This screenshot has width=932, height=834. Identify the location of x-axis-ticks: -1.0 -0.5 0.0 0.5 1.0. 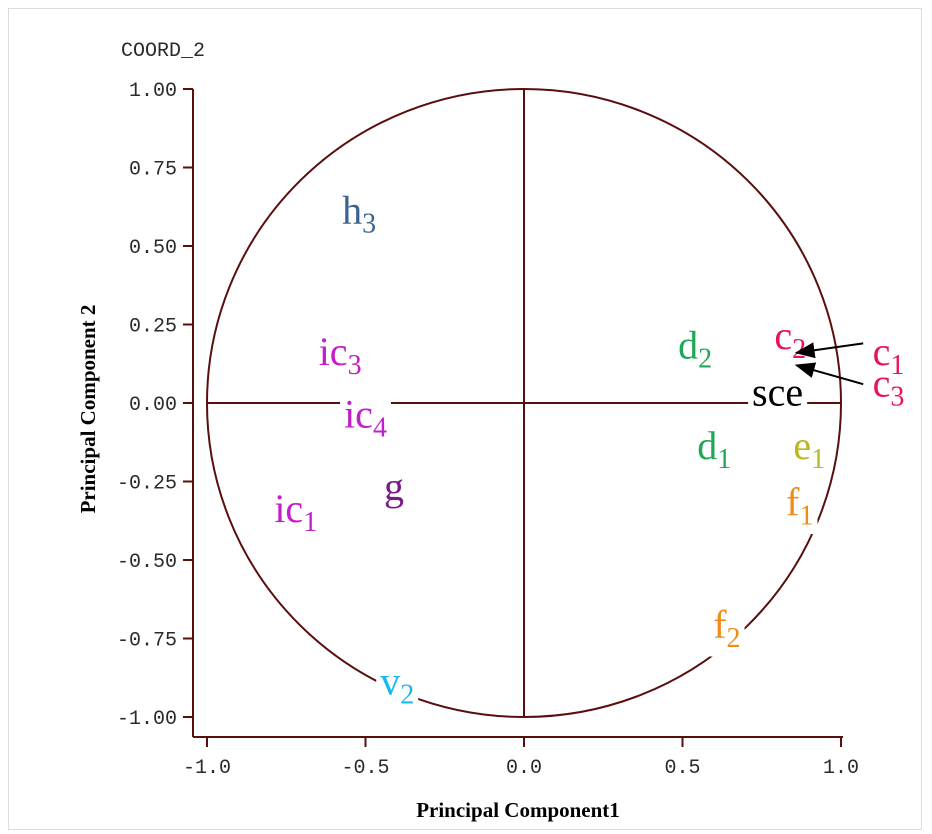
(521, 758).